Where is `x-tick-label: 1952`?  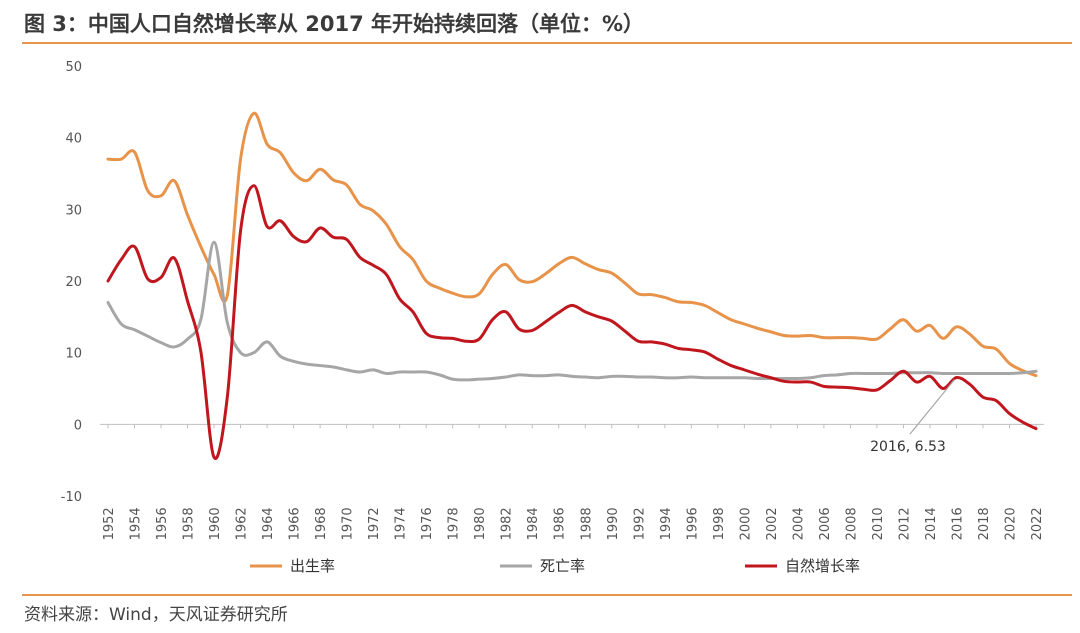 x-tick-label: 1952 is located at coordinates (109, 523).